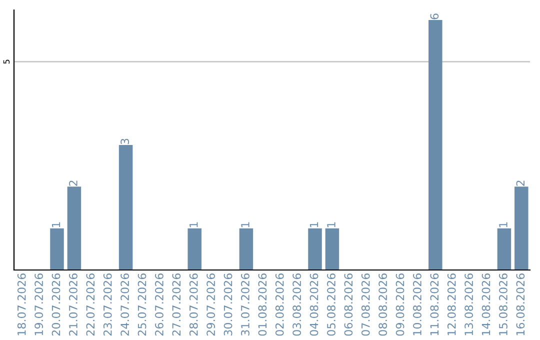 This screenshot has width=540, height=340. Describe the element at coordinates (245, 304) in the screenshot. I see `x-tick-label: 31.07.2026` at that location.